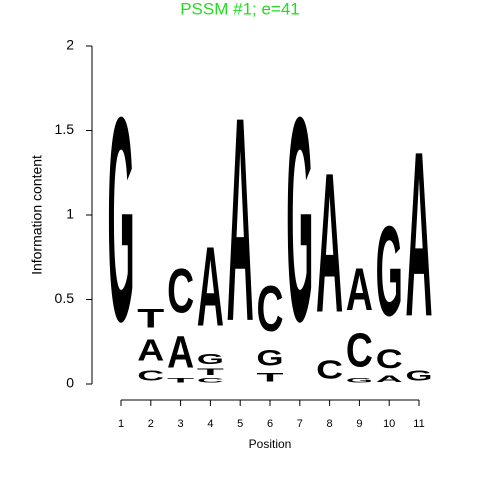 The image size is (480, 480). What do you see at coordinates (240, 9) in the screenshot?
I see `chart-title: PSSM #1; e=41` at bounding box center [240, 9].